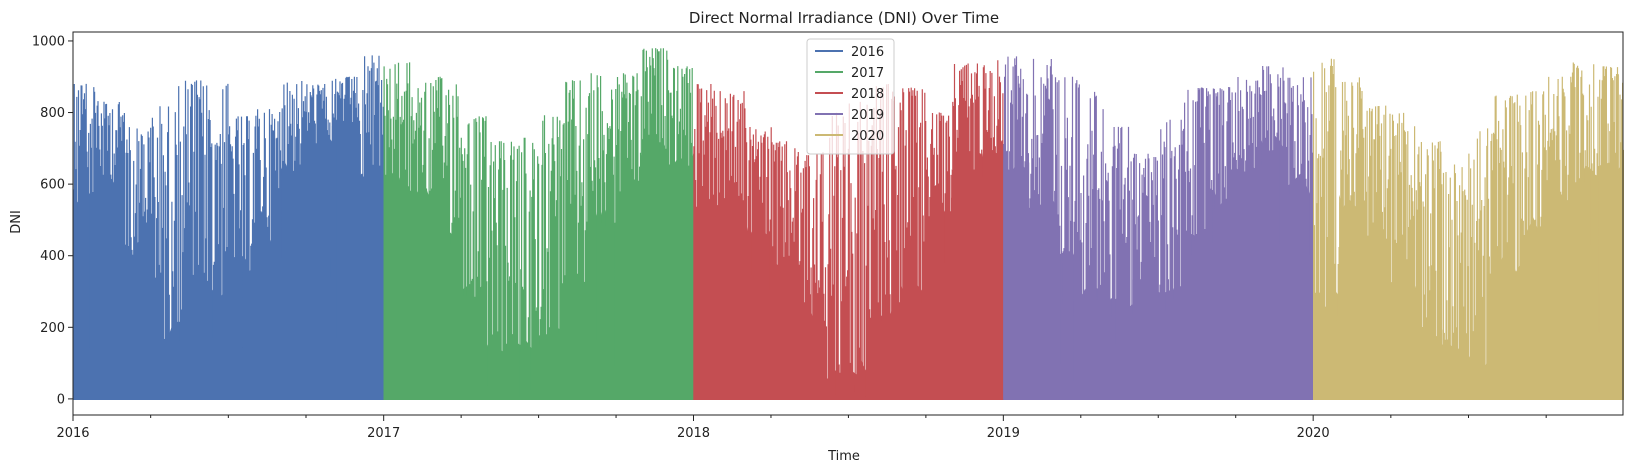 The image size is (1634, 474). I want to click on series-2020-spikes, so click(1468, 229).